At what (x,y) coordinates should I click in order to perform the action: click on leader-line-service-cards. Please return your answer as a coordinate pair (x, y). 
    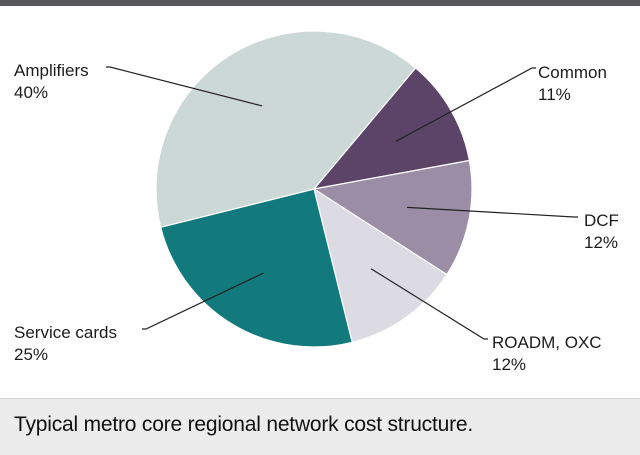
    Looking at the image, I should click on (203, 301).